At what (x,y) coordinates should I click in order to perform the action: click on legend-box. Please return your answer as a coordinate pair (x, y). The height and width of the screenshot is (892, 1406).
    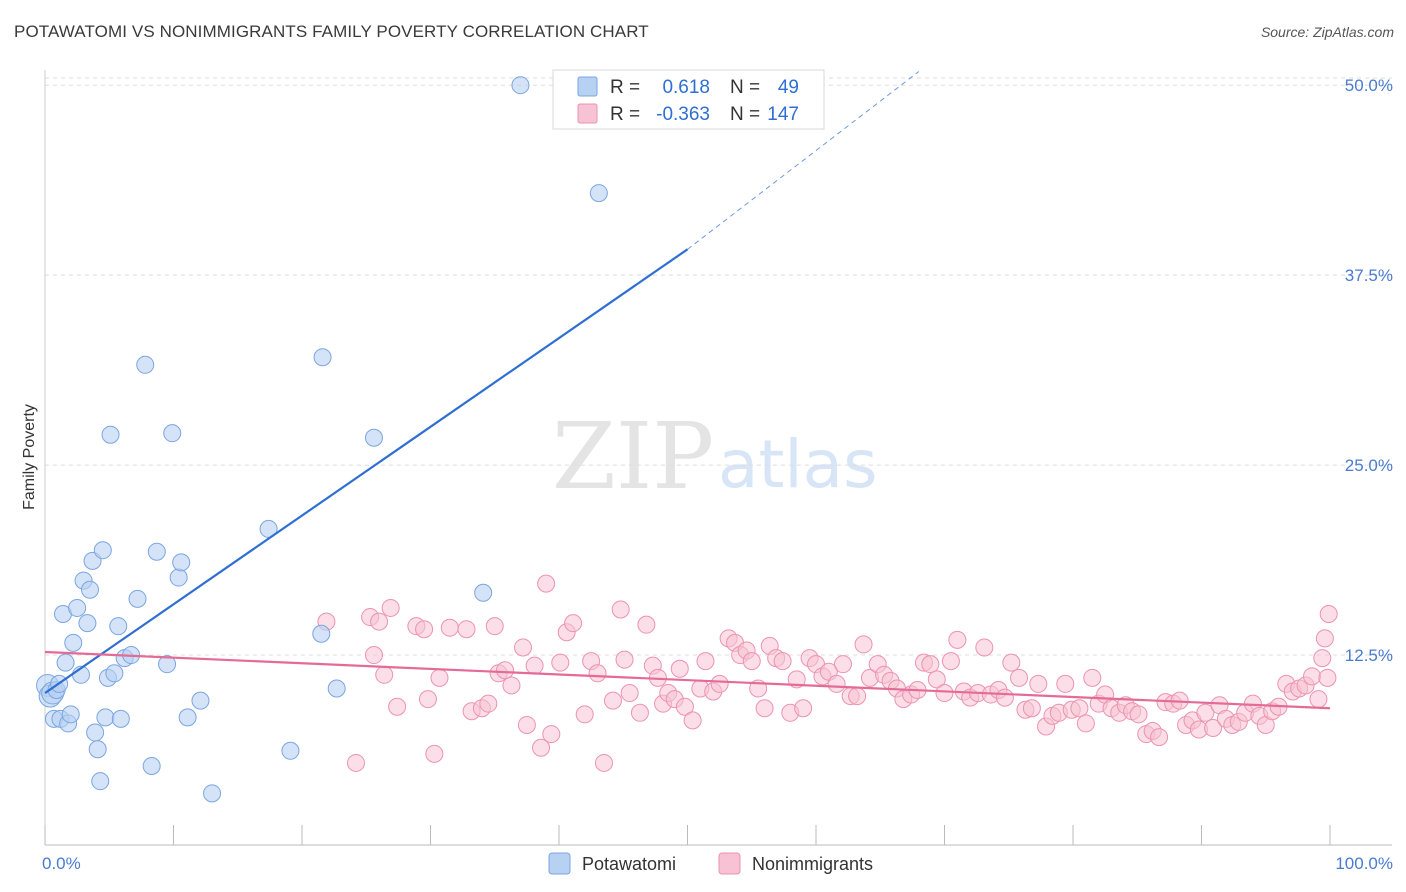
    Looking at the image, I should click on (688, 99).